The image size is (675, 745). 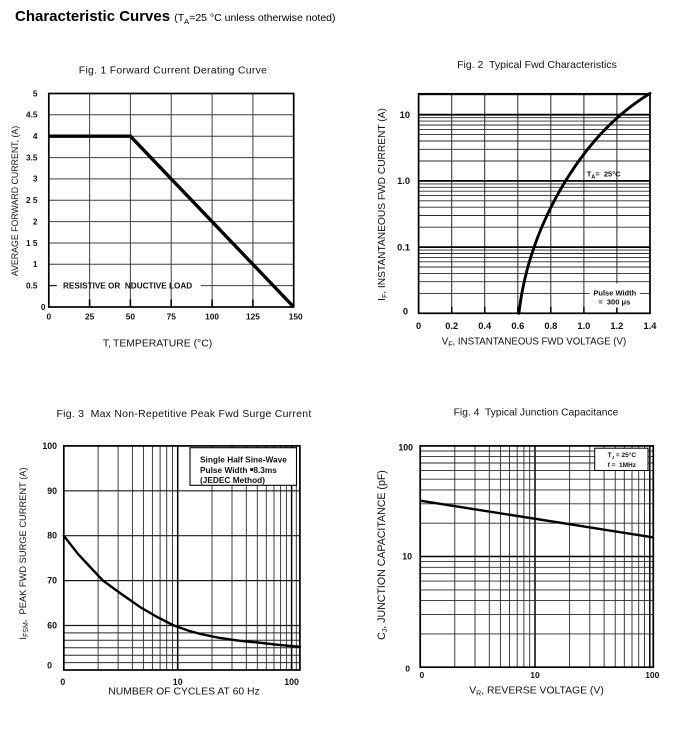 What do you see at coordinates (52, 581) in the screenshot?
I see `svg-text: 70` at bounding box center [52, 581].